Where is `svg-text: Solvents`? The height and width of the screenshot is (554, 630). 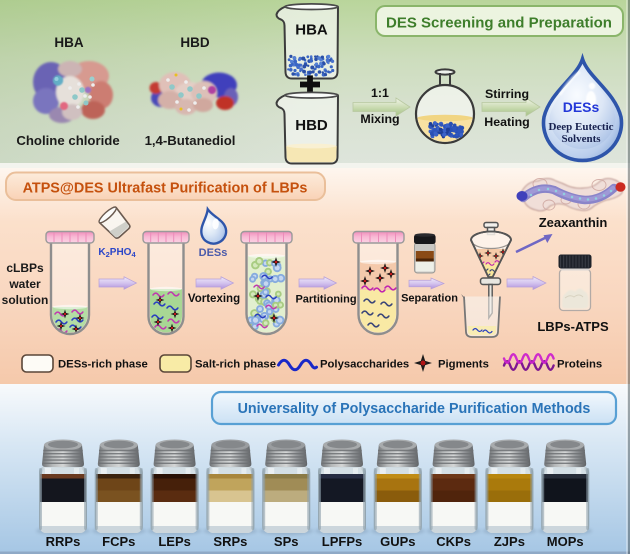 svg-text: Solvents is located at coordinates (581, 139).